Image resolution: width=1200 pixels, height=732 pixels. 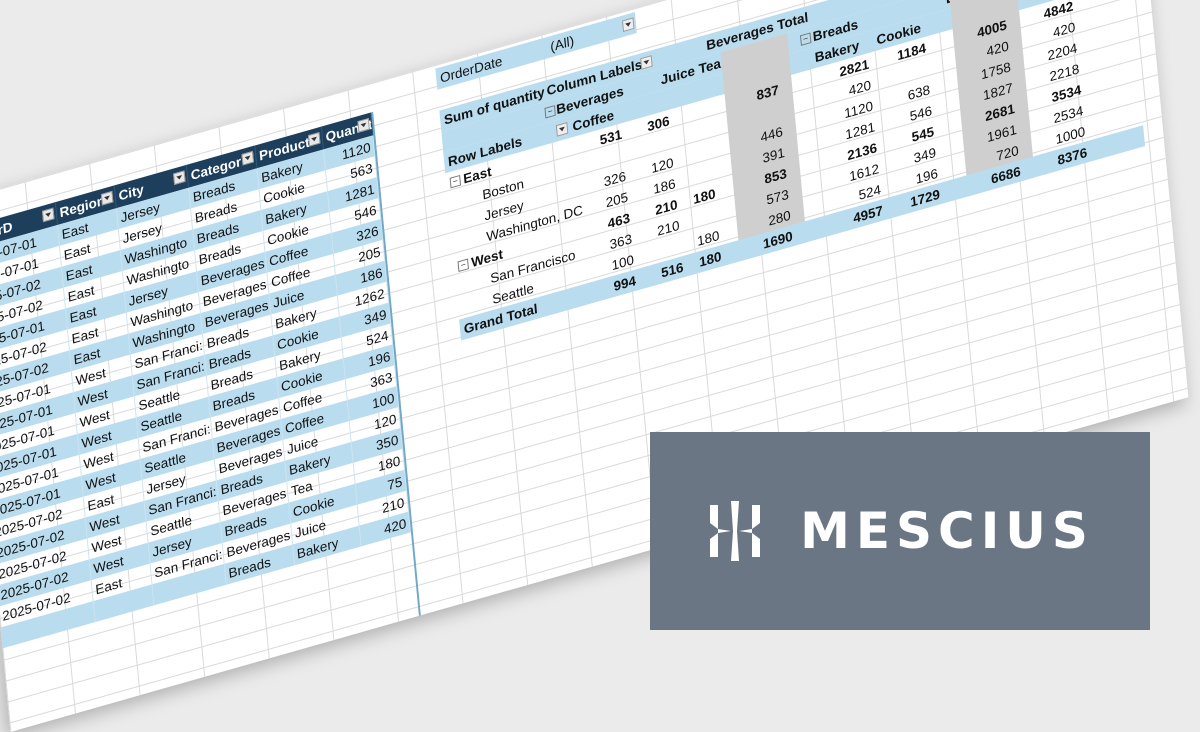 I want to click on logo-panel: MESCIUS, so click(x=900, y=531).